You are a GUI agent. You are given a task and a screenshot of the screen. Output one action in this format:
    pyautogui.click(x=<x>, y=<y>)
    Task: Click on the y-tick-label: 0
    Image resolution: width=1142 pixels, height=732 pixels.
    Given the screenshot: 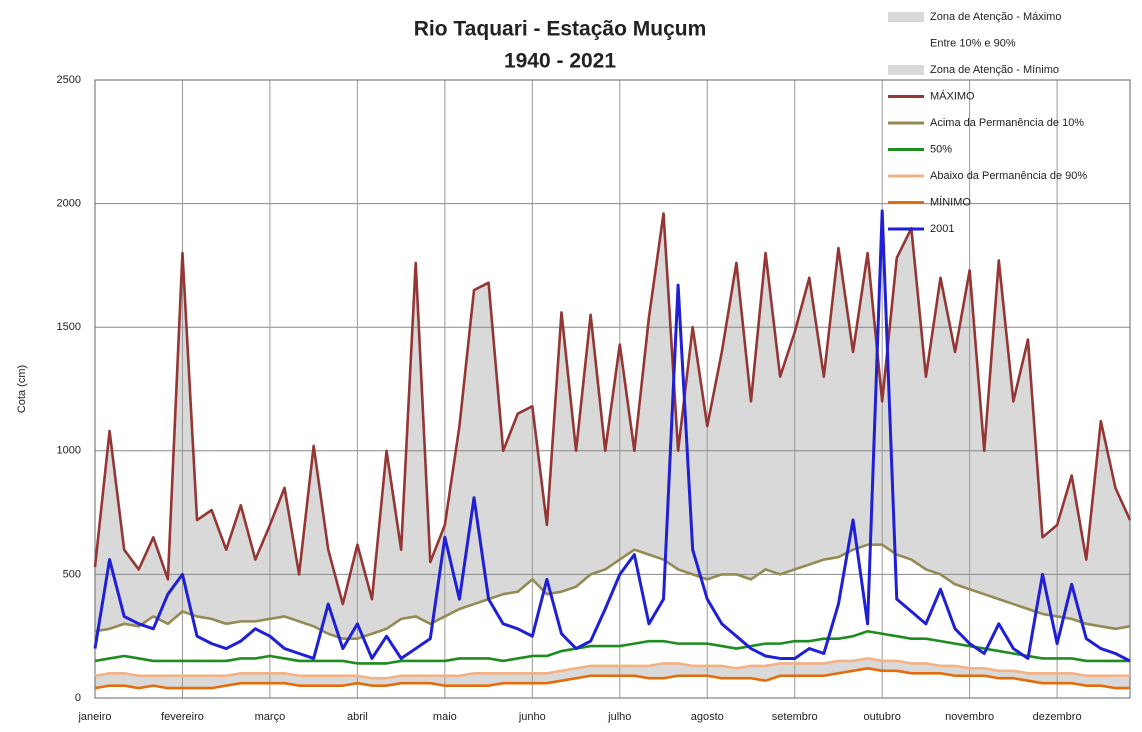 What is the action you would take?
    pyautogui.click(x=78, y=698)
    